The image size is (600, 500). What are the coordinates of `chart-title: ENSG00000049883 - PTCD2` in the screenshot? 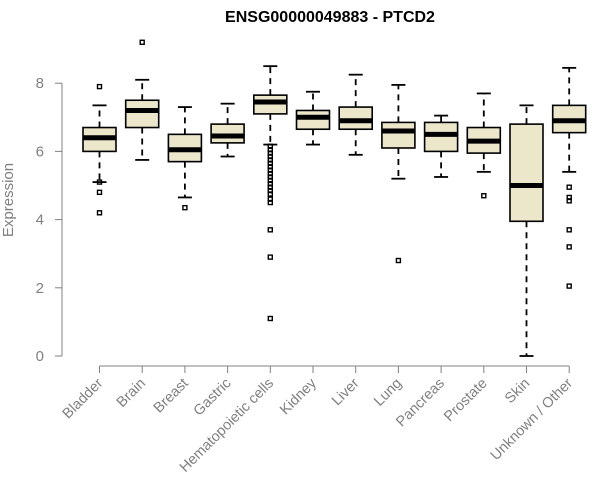 It's located at (330, 17).